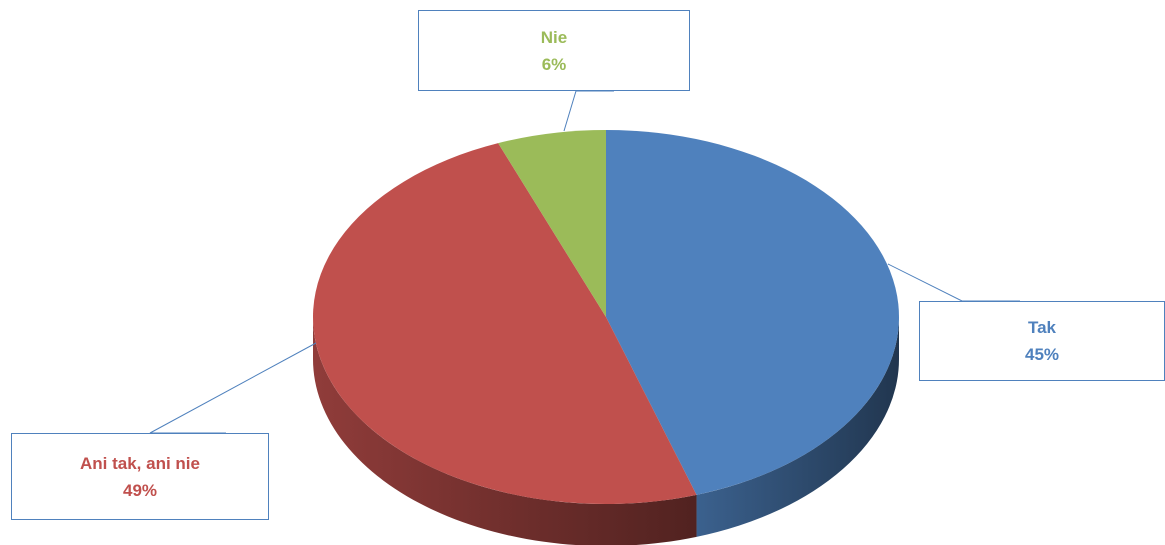 The height and width of the screenshot is (545, 1165). What do you see at coordinates (1042, 327) in the screenshot?
I see `slice-label-tak: Tak` at bounding box center [1042, 327].